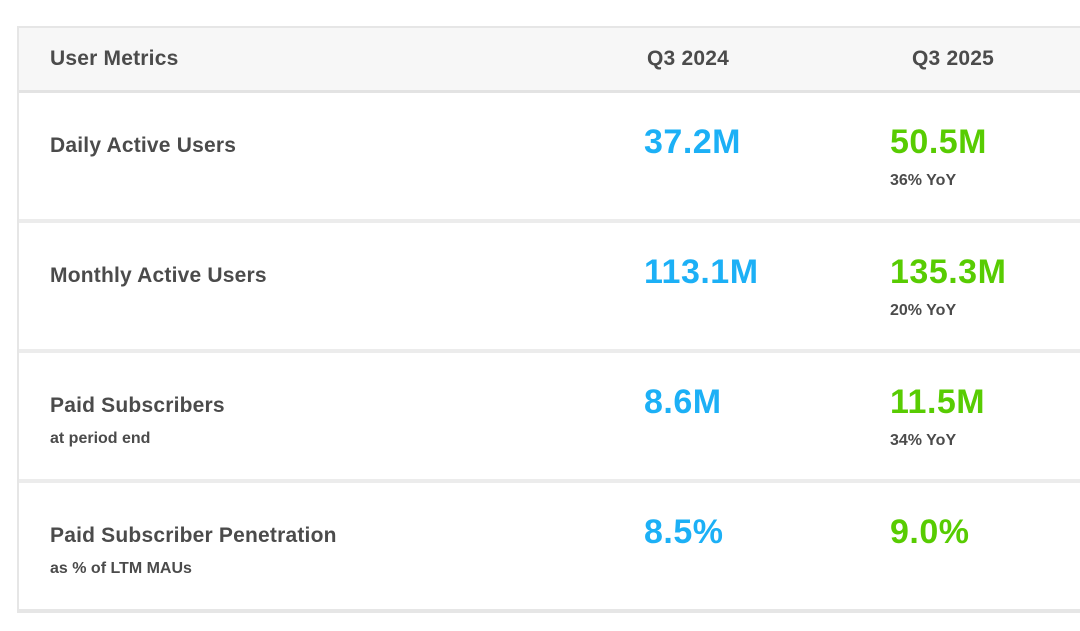 This screenshot has height=631, width=1080. Describe the element at coordinates (114, 58) in the screenshot. I see `header-user-metrics: User Metrics` at that location.